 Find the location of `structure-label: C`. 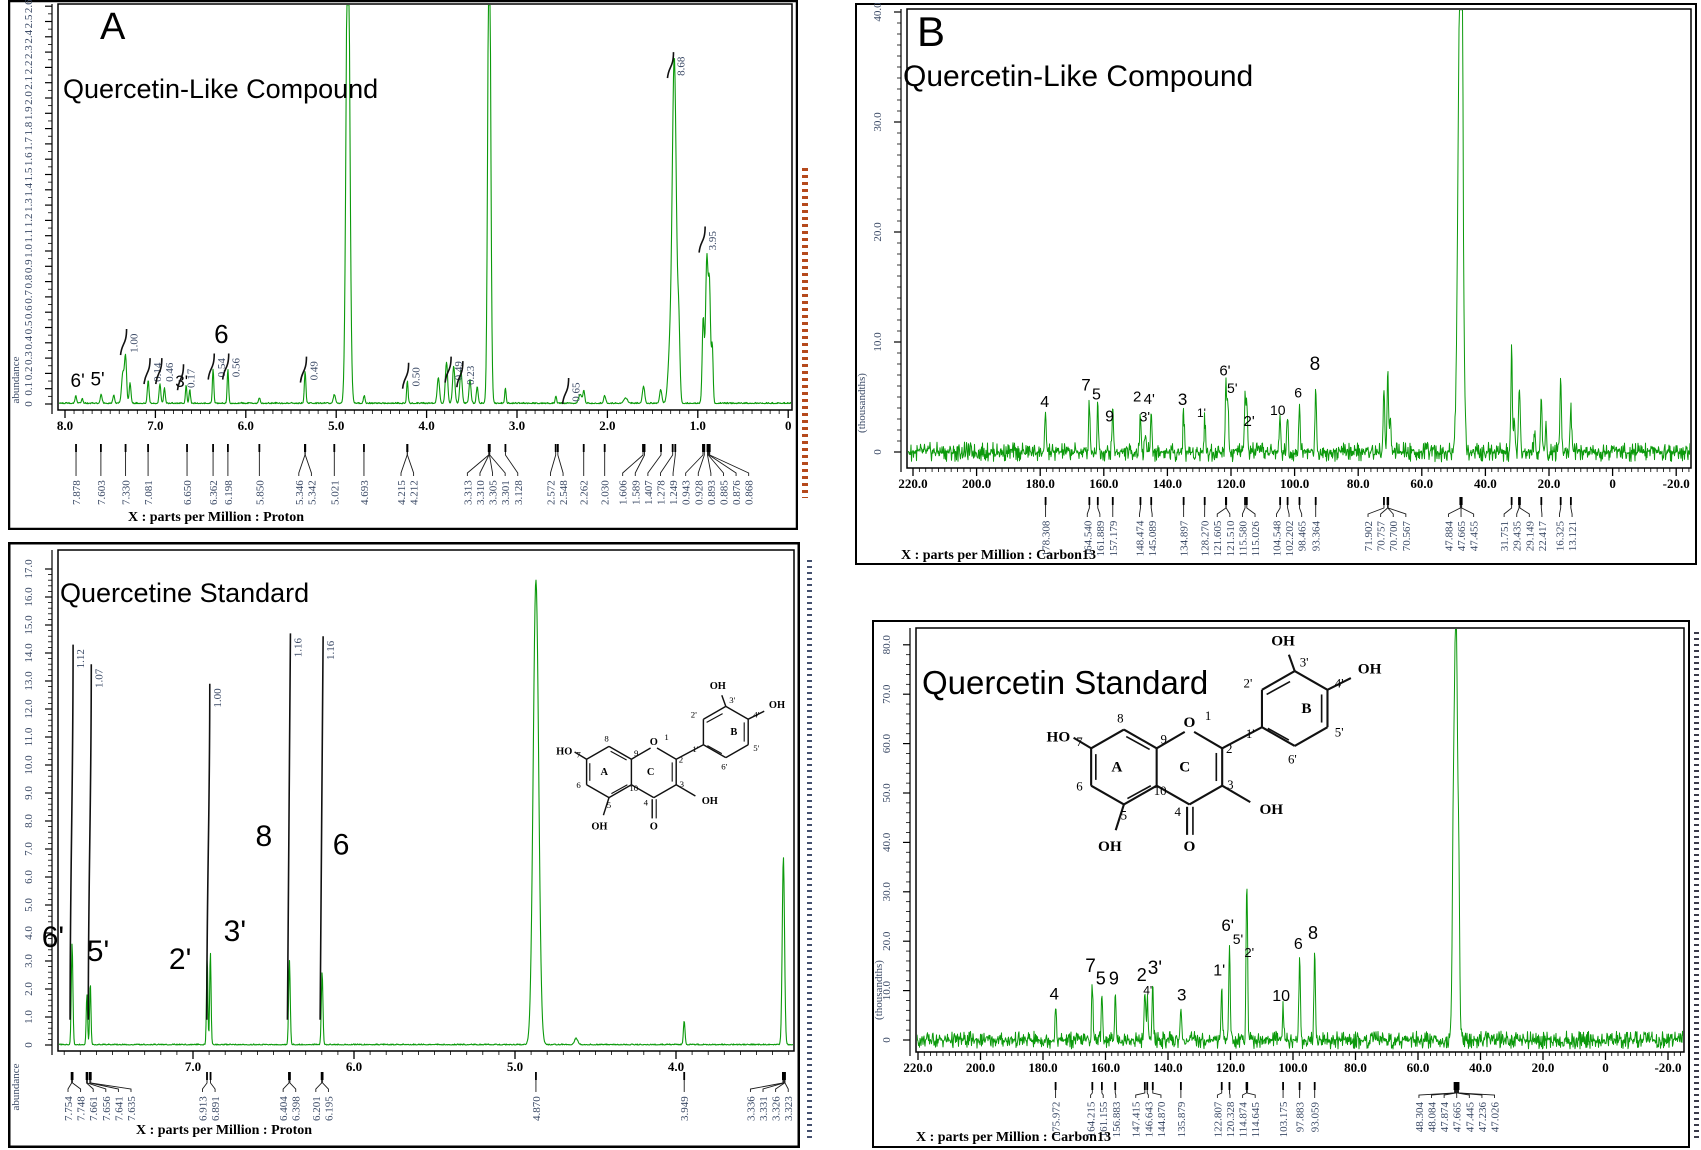

structure-label: C is located at coordinates (651, 772).